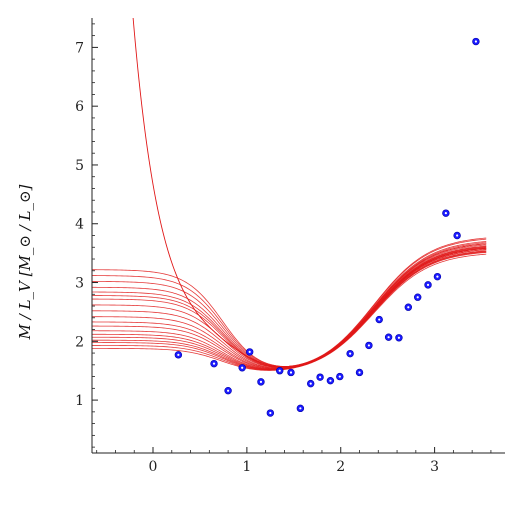 Image resolution: width=531 pixels, height=531 pixels. What do you see at coordinates (79, 225) in the screenshot?
I see `y-tick-label: 4` at bounding box center [79, 225].